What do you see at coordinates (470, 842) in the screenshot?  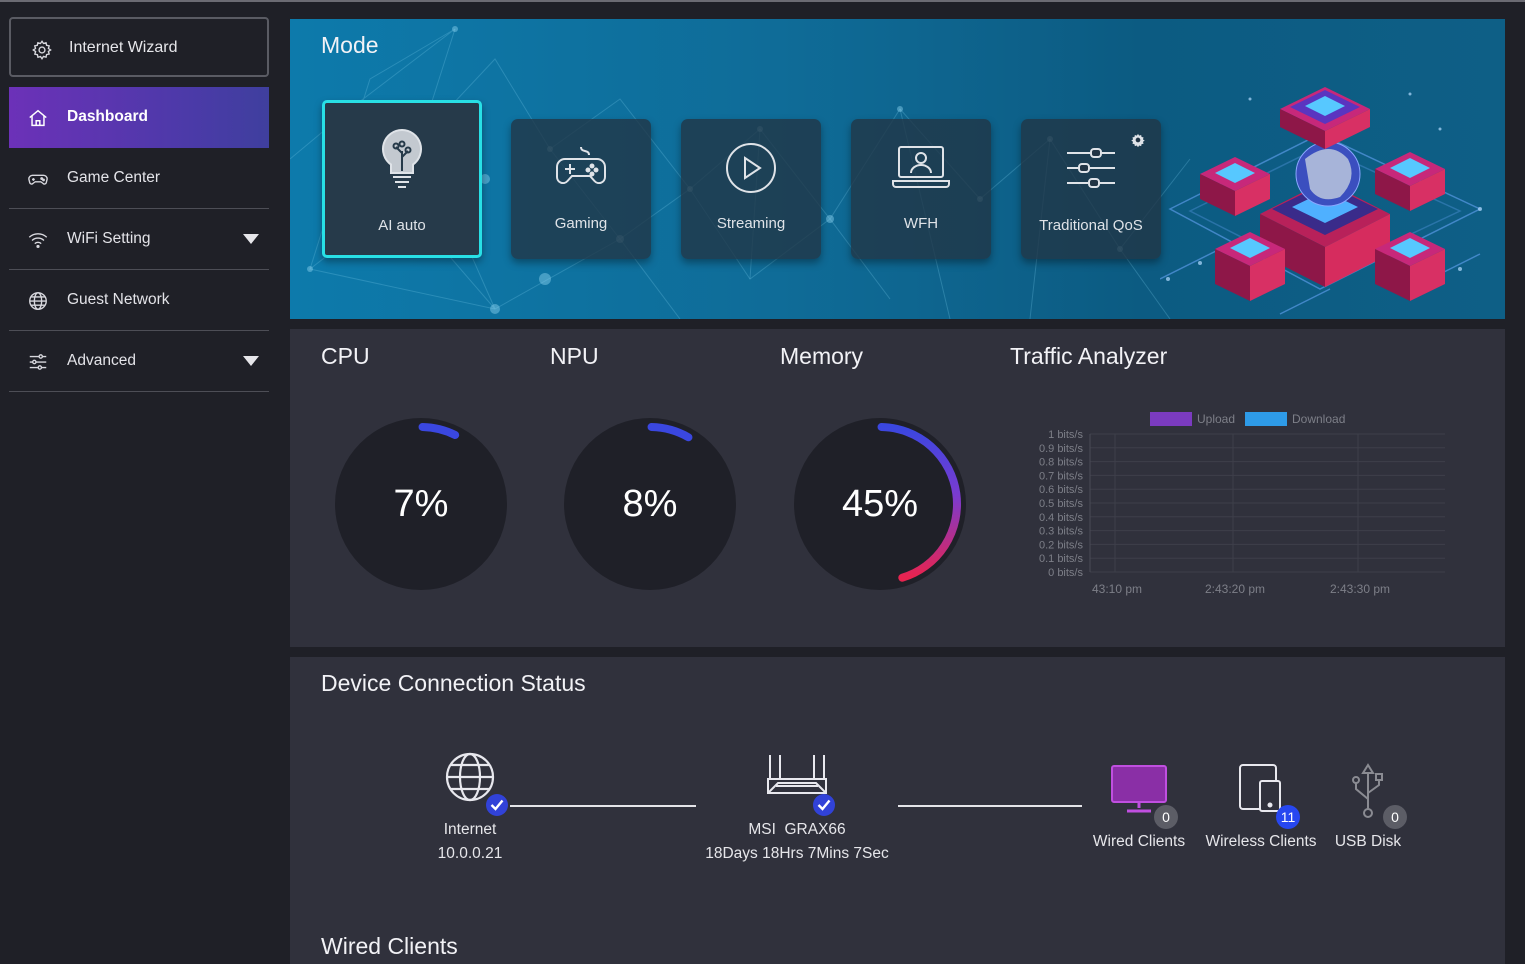 I see `internet-node: Internet 10.0.0.21` at bounding box center [470, 842].